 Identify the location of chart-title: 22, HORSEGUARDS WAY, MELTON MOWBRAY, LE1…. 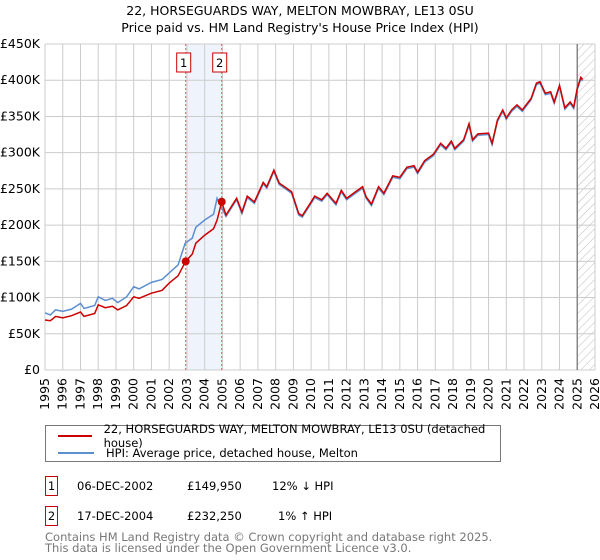
(300, 10).